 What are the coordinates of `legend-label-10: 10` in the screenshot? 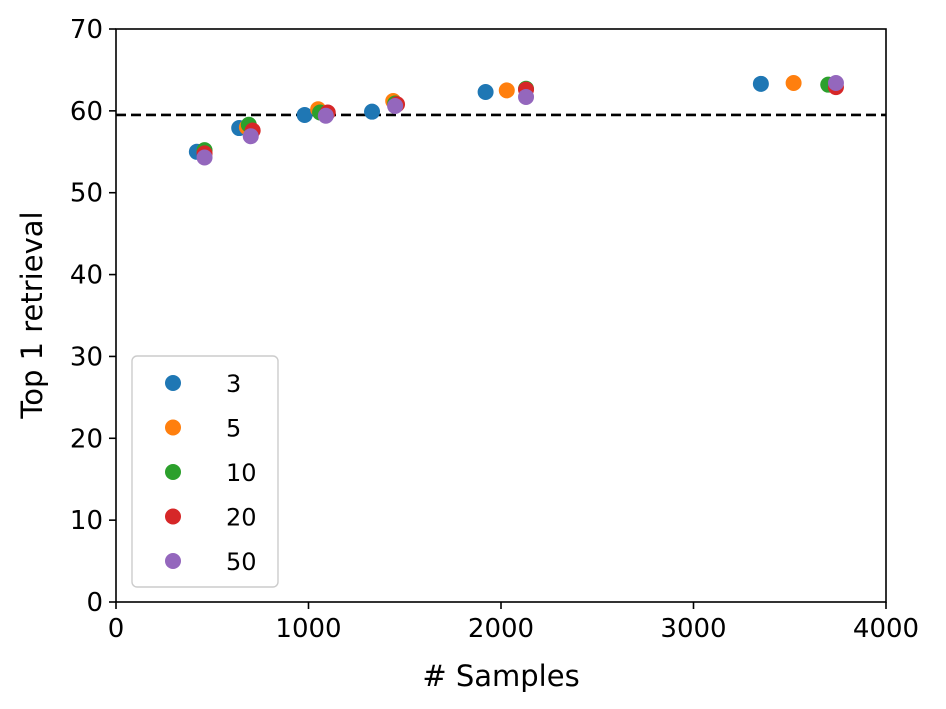 It's located at (241, 473).